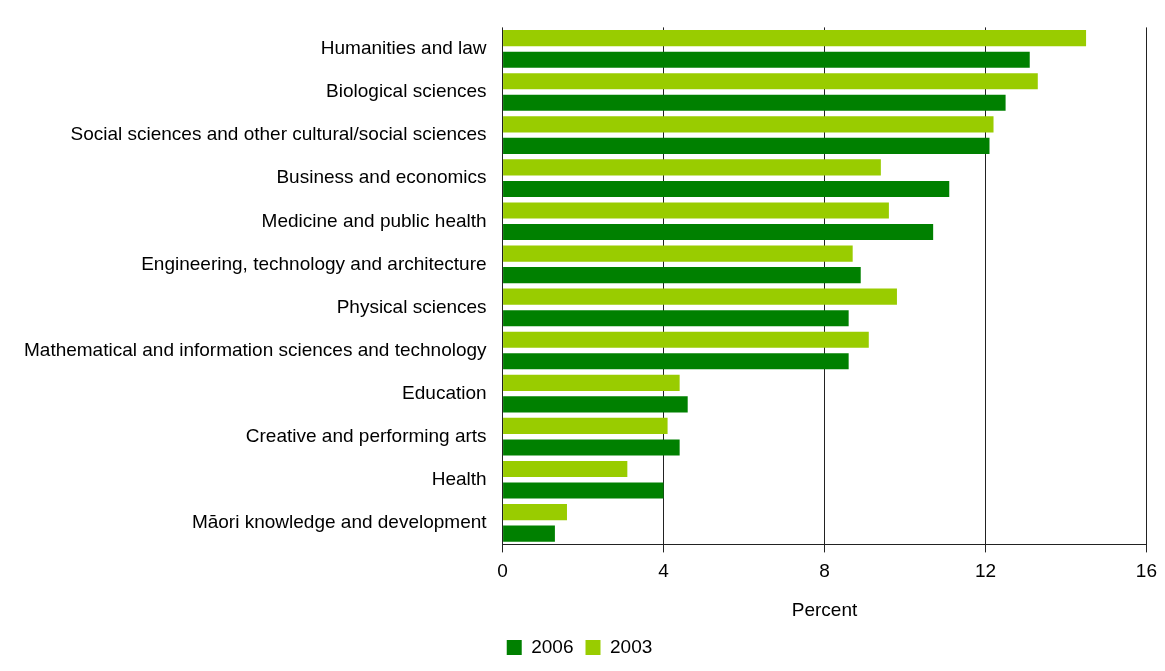 This screenshot has width=1165, height=671. What do you see at coordinates (374, 220) in the screenshot?
I see `y-tick-label: Medicine and public health` at bounding box center [374, 220].